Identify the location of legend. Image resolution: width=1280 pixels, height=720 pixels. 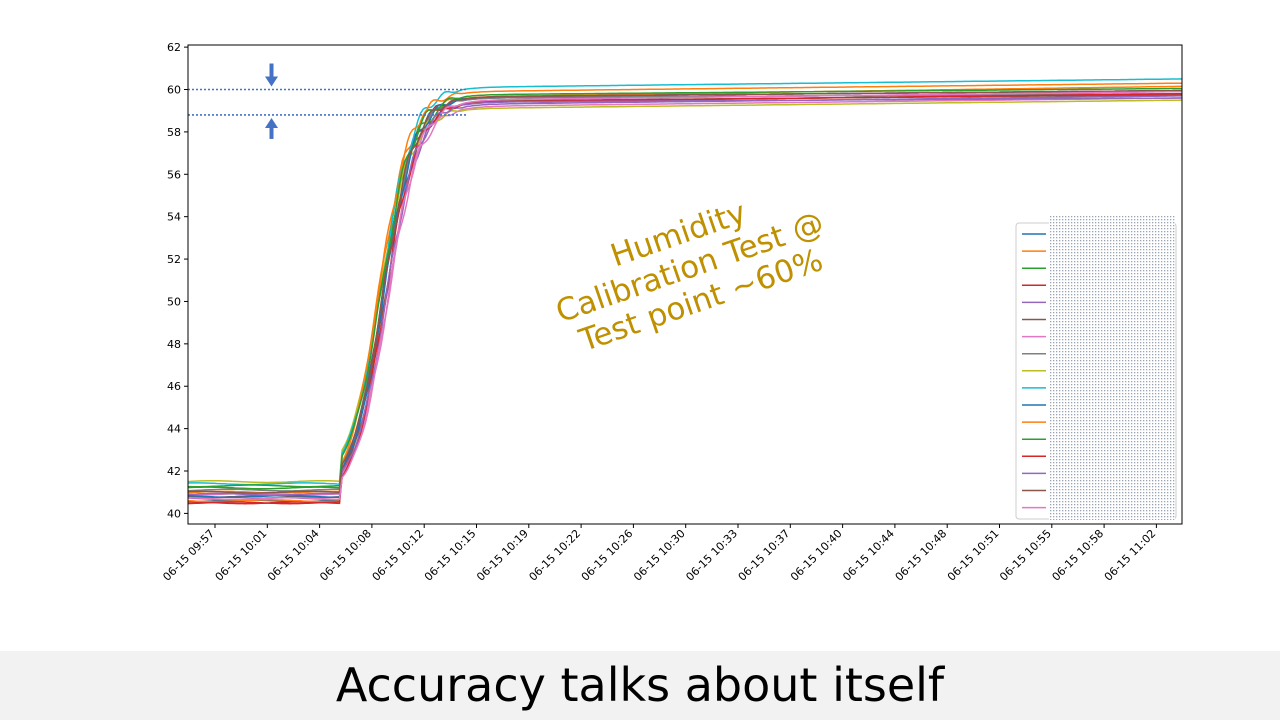
(1096, 367).